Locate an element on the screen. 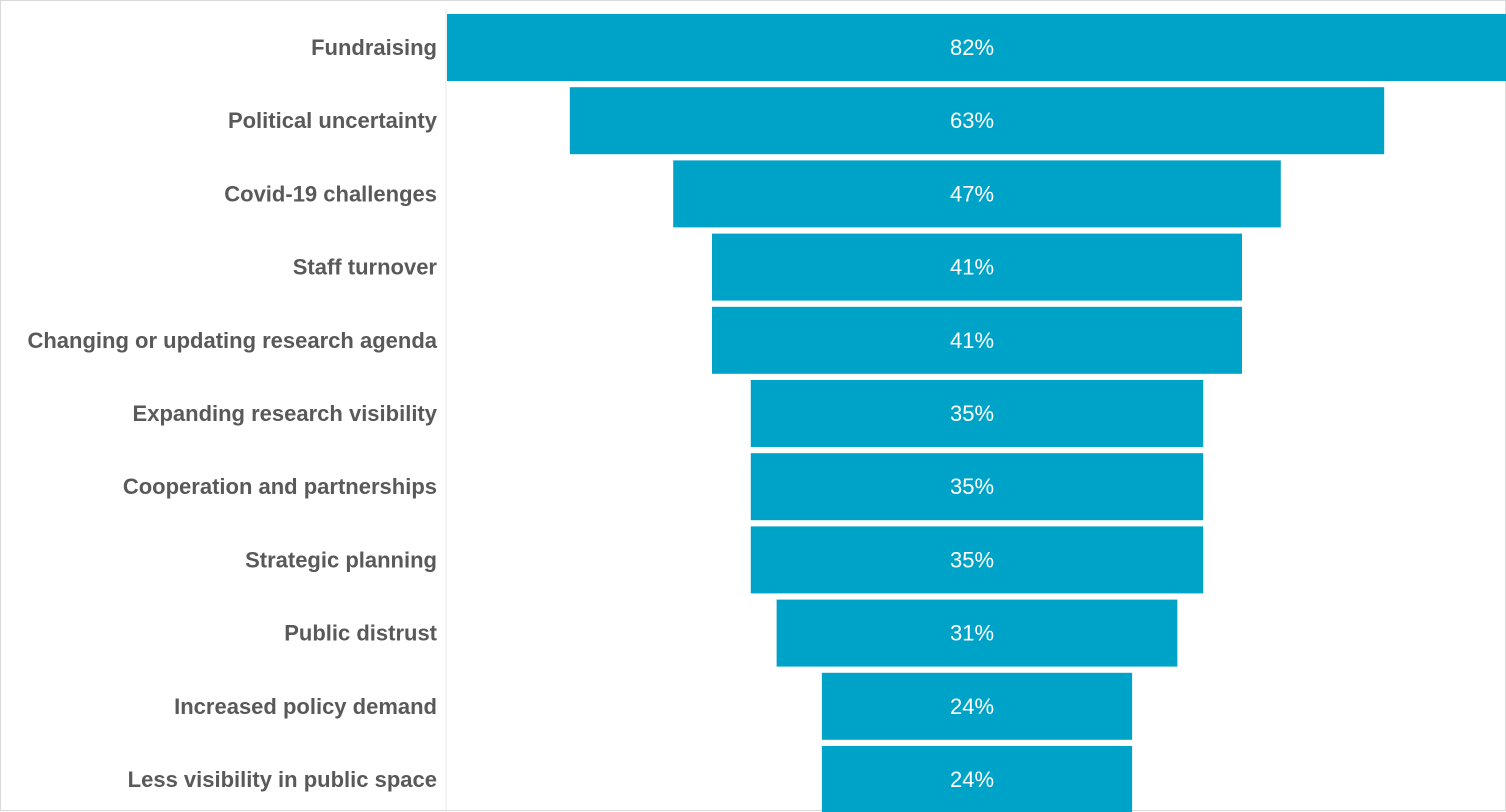  bar-less-visibility-in-public-space is located at coordinates (977, 779).